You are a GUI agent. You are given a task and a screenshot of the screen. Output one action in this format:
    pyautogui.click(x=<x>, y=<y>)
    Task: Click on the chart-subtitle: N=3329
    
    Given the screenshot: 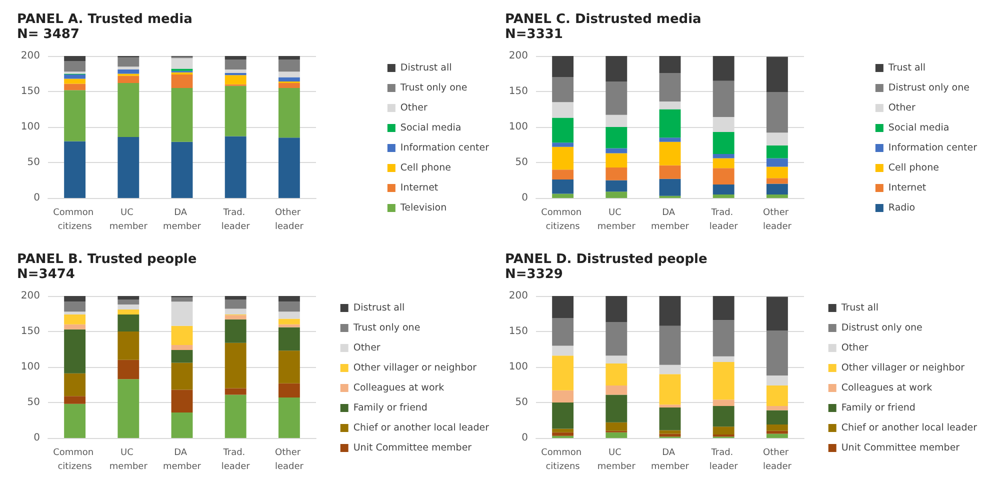 What is the action you would take?
    pyautogui.click(x=534, y=274)
    